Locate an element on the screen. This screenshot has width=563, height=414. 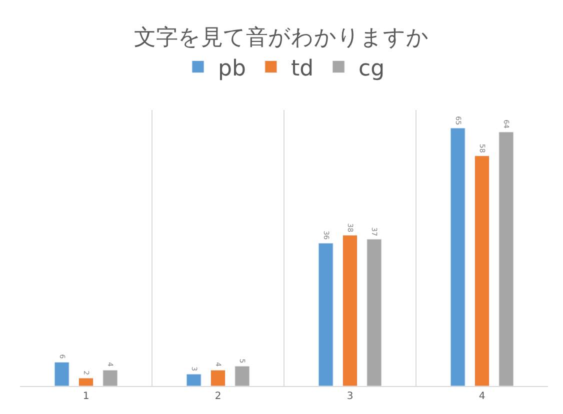
x-tick-label: 1 is located at coordinates (86, 396).